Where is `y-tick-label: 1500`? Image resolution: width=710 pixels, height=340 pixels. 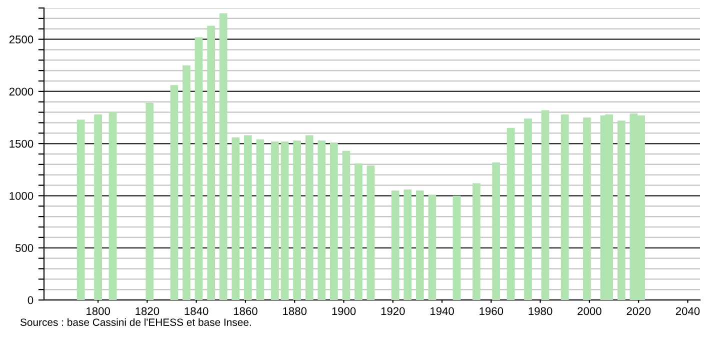
y-tick-label: 1500 is located at coordinates (22, 144).